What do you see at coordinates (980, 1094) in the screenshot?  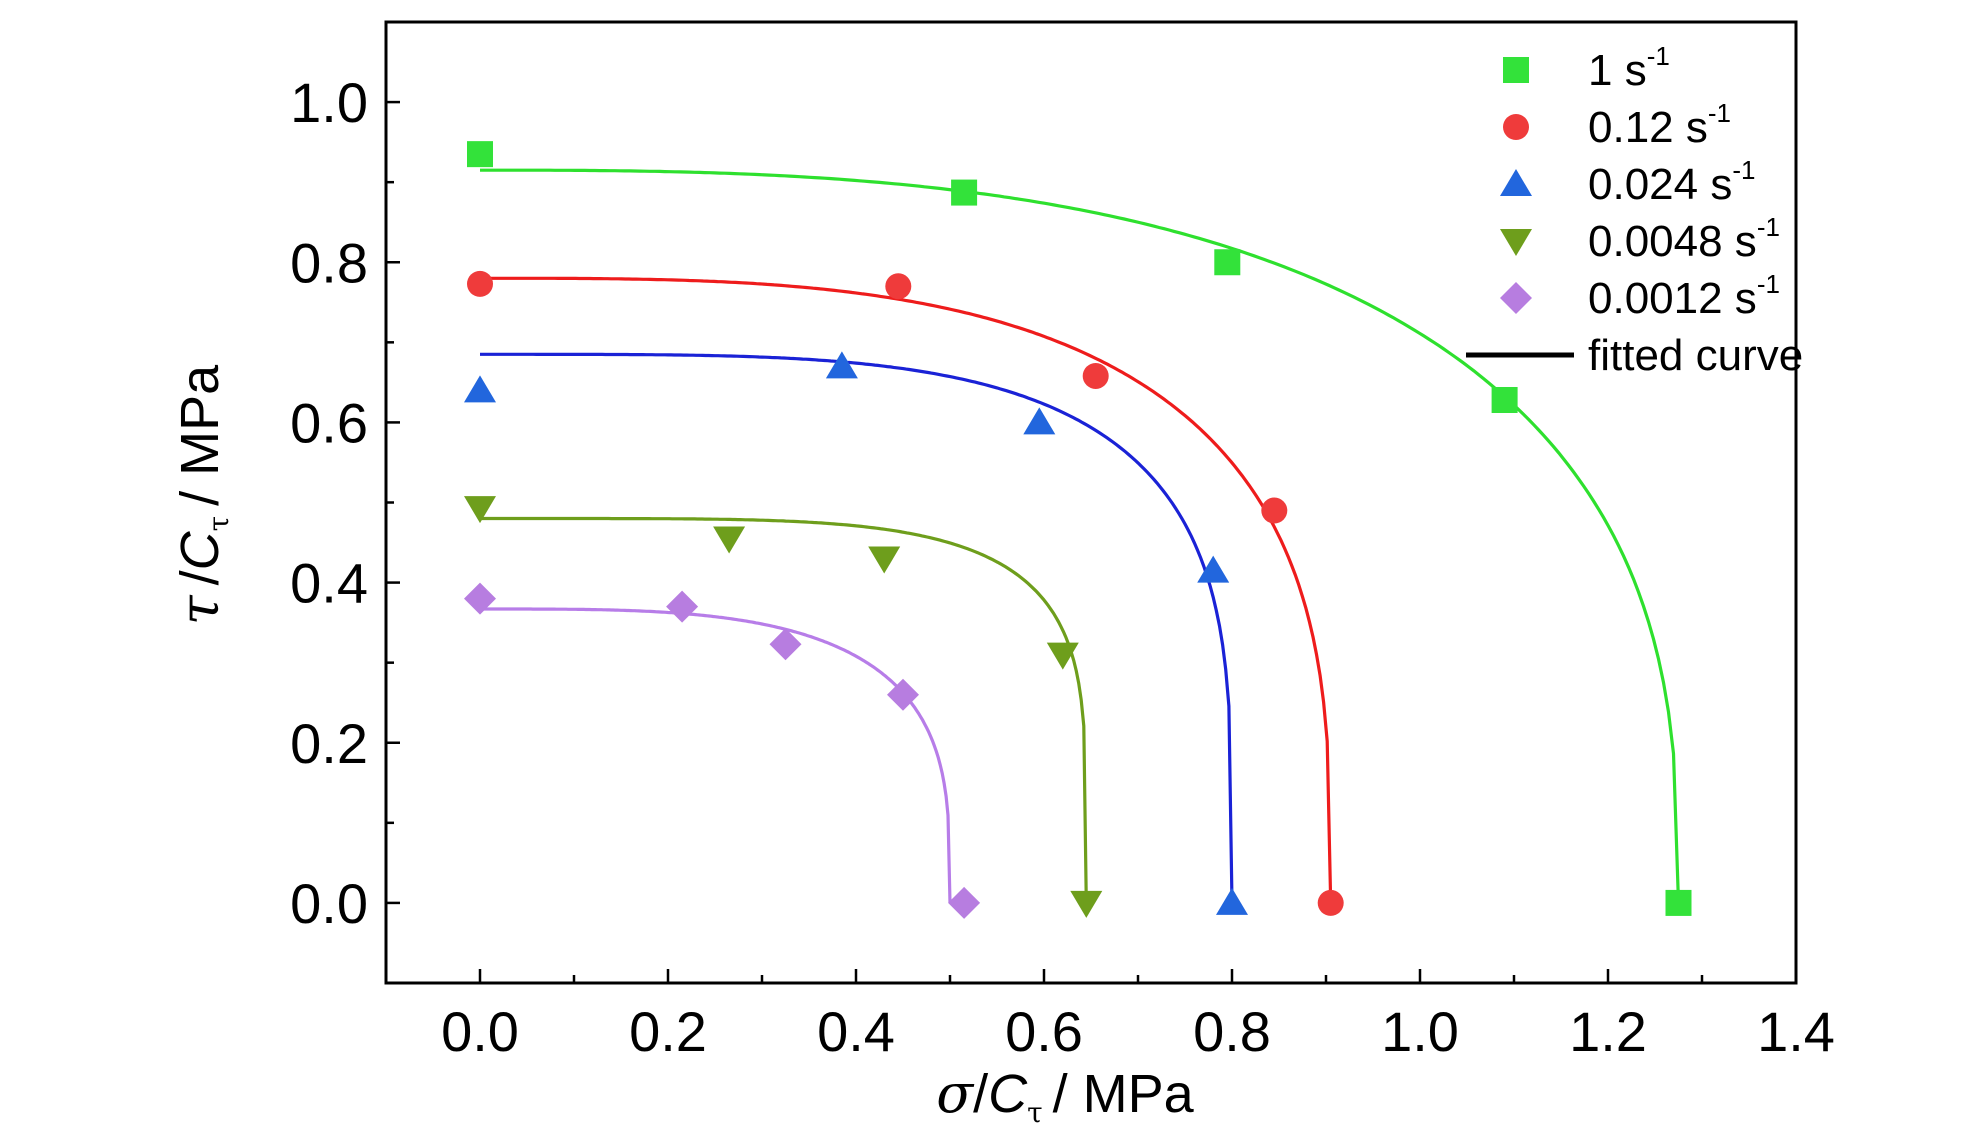 I see `x-axis-slash: /` at bounding box center [980, 1094].